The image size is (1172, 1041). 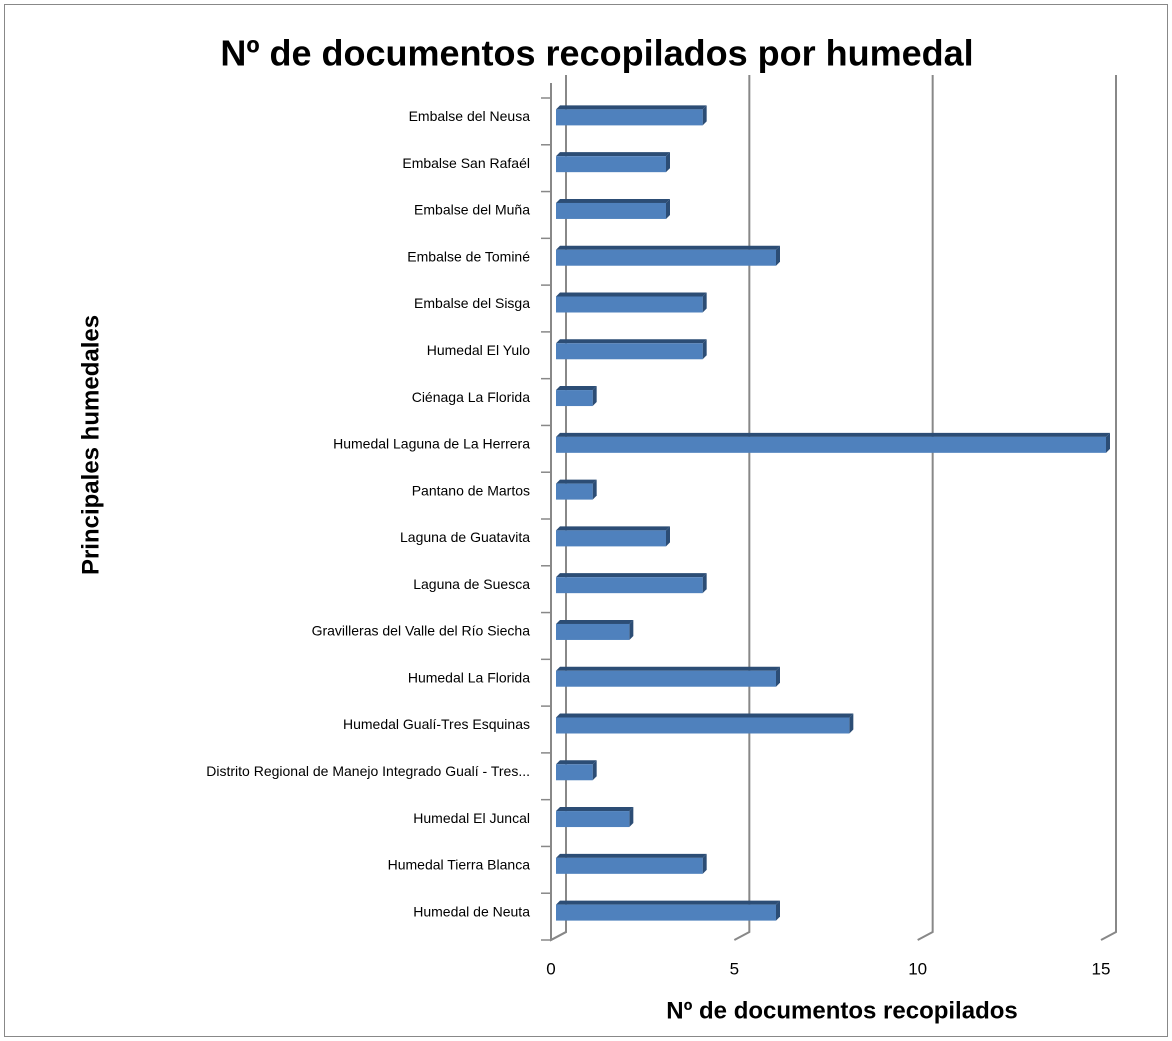 I want to click on y-tick-label: Humedal Laguna de La Herrera, so click(x=431, y=444).